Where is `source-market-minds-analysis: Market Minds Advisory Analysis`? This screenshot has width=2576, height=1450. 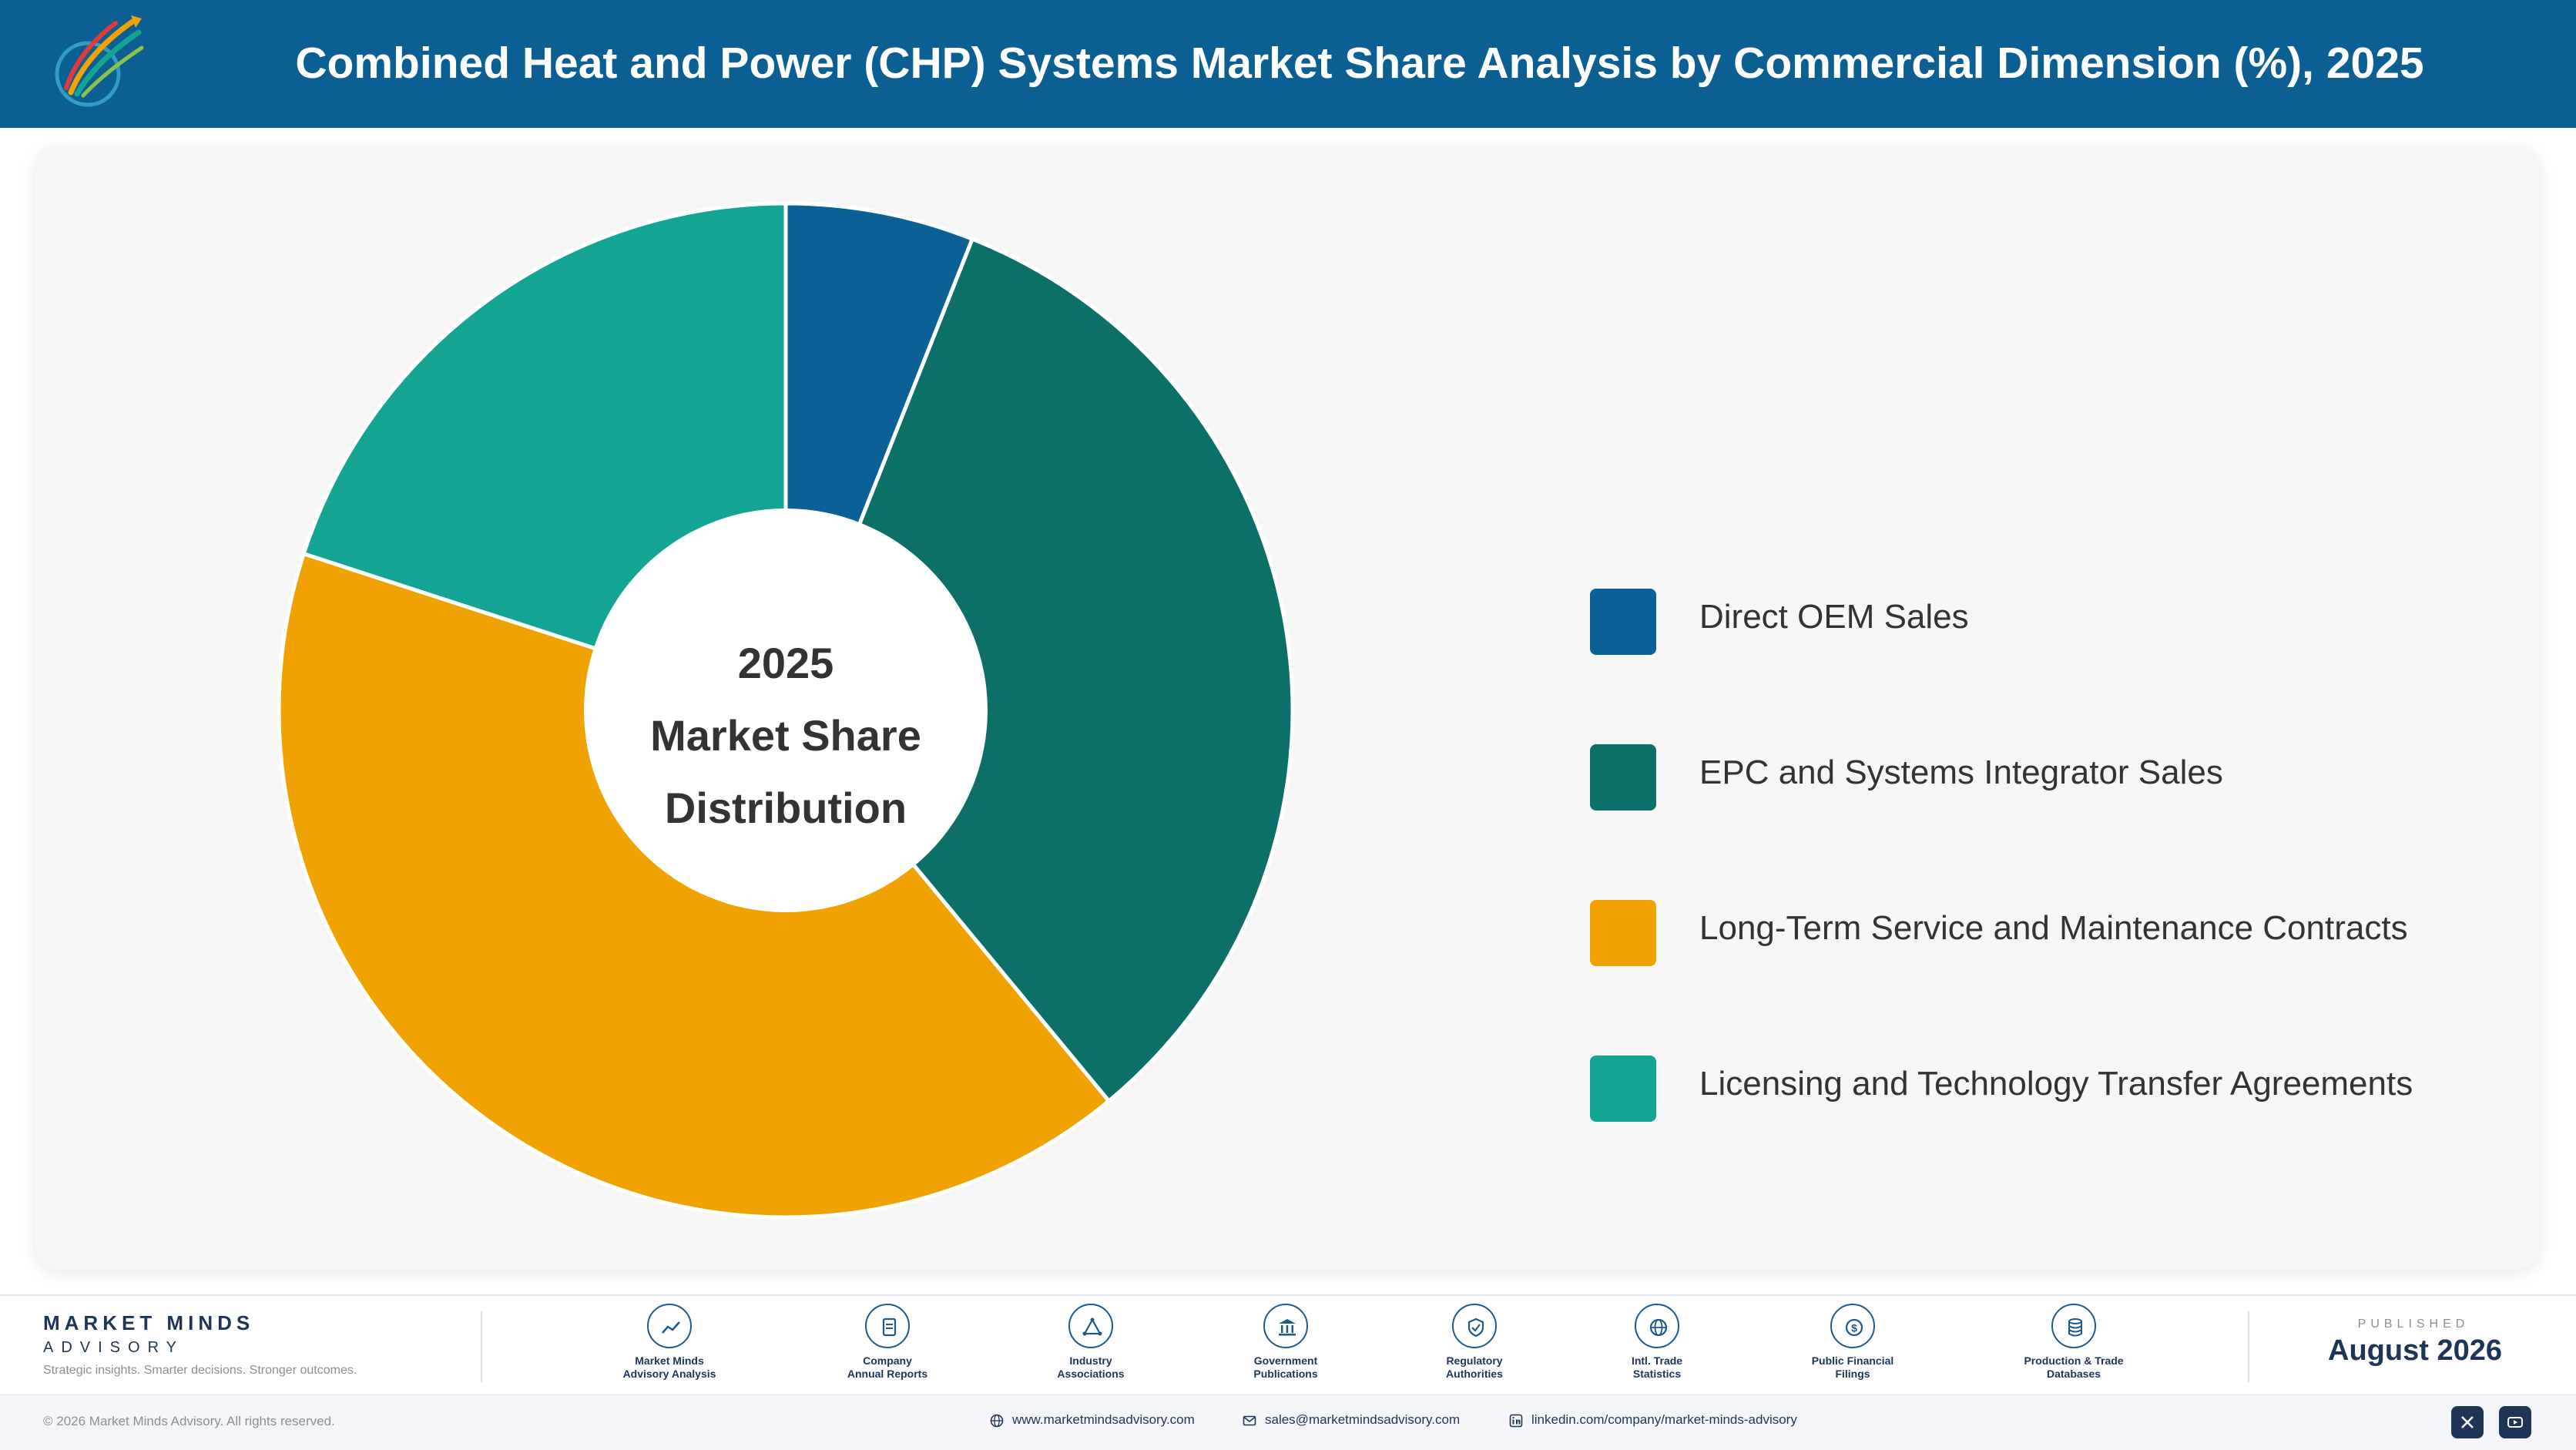
source-market-minds-analysis: Market Minds Advisory Analysis is located at coordinates (669, 1342).